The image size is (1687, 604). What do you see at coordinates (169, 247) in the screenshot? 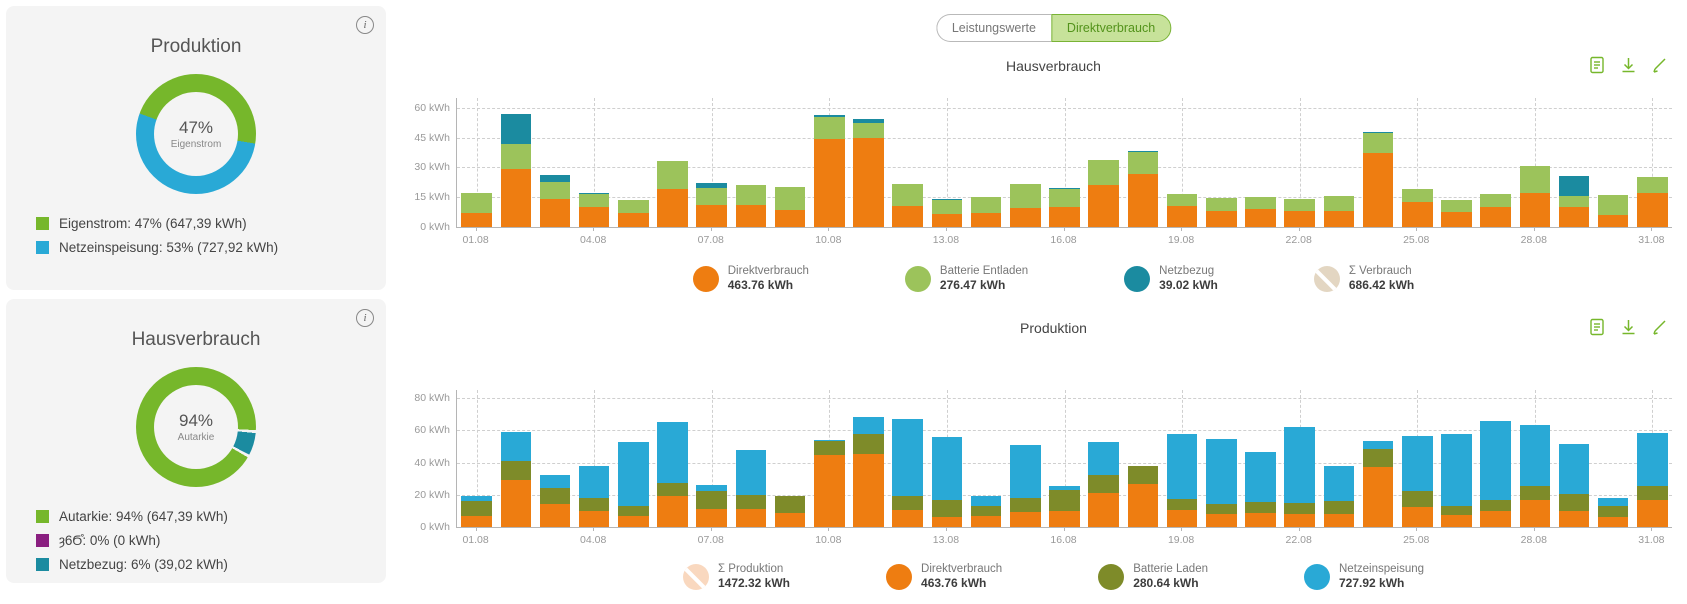
I see `legend-text: Netzeinspeisung: 53% (727,92 kWh)` at bounding box center [169, 247].